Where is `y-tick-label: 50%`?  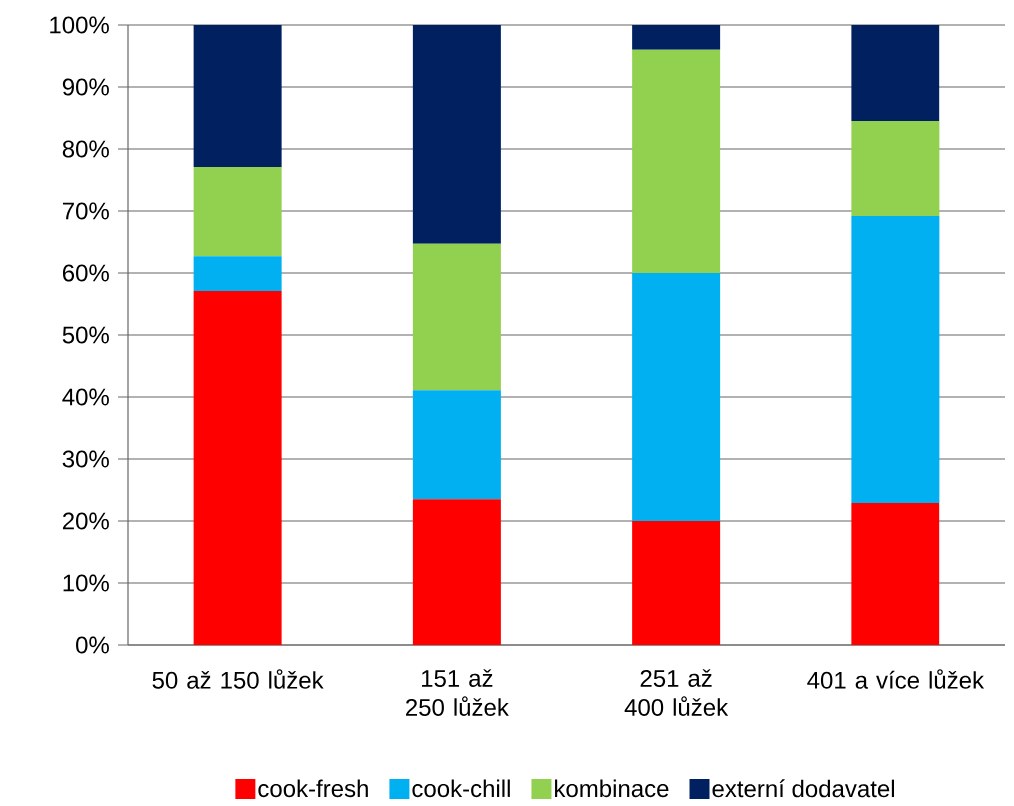 y-tick-label: 50% is located at coordinates (85, 335).